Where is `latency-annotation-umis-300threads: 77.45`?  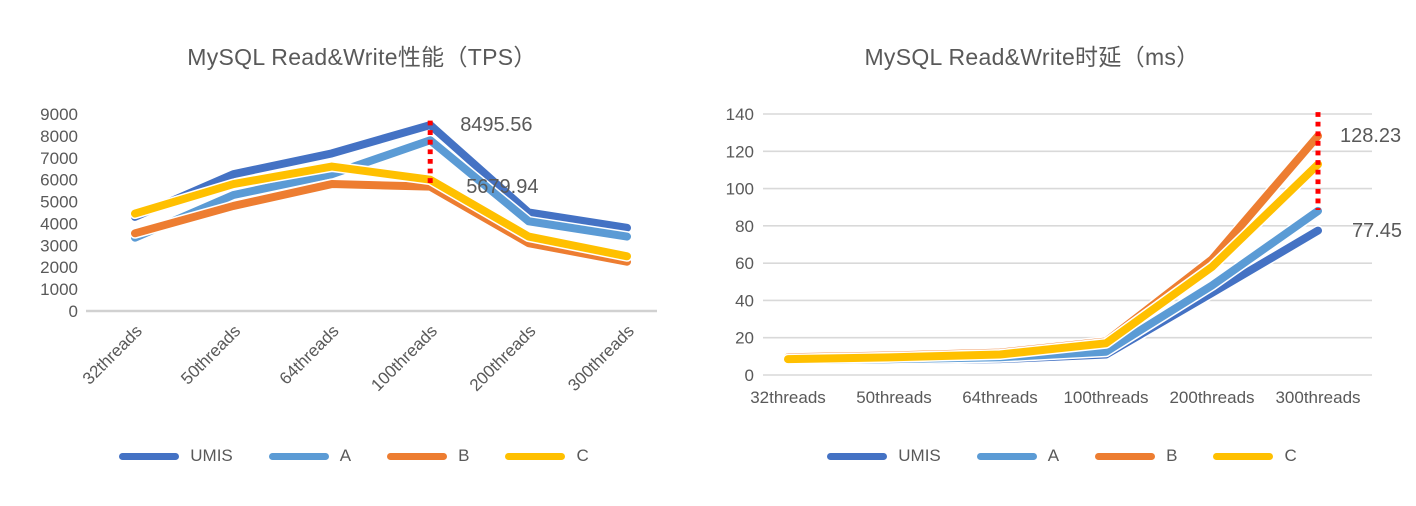 latency-annotation-umis-300threads: 77.45 is located at coordinates (1377, 230).